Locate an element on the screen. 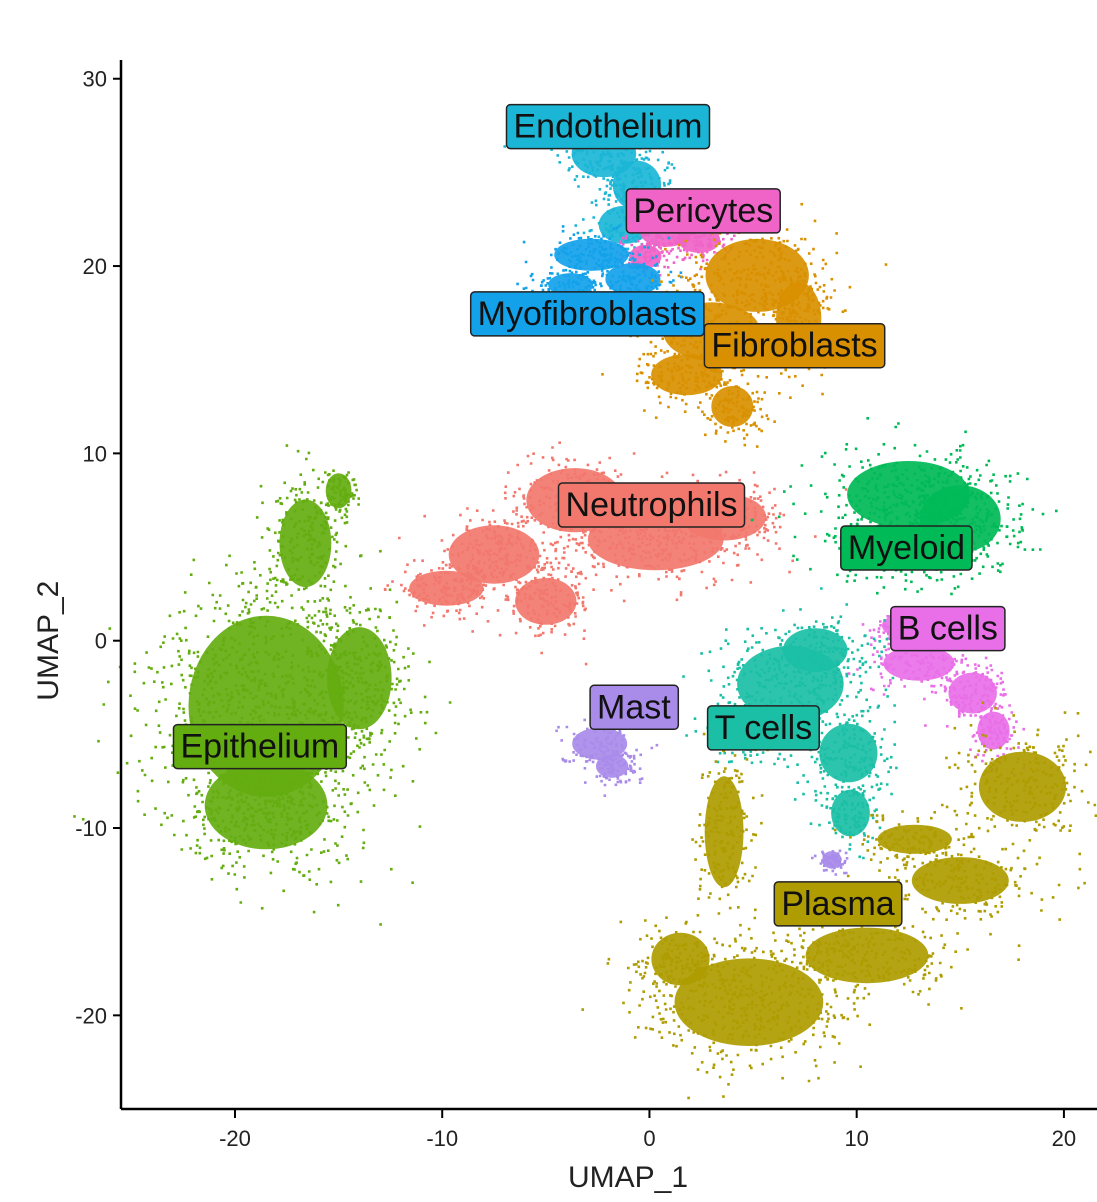 The image size is (1097, 1202). cluster-label-text: Myeloid is located at coordinates (906, 548).